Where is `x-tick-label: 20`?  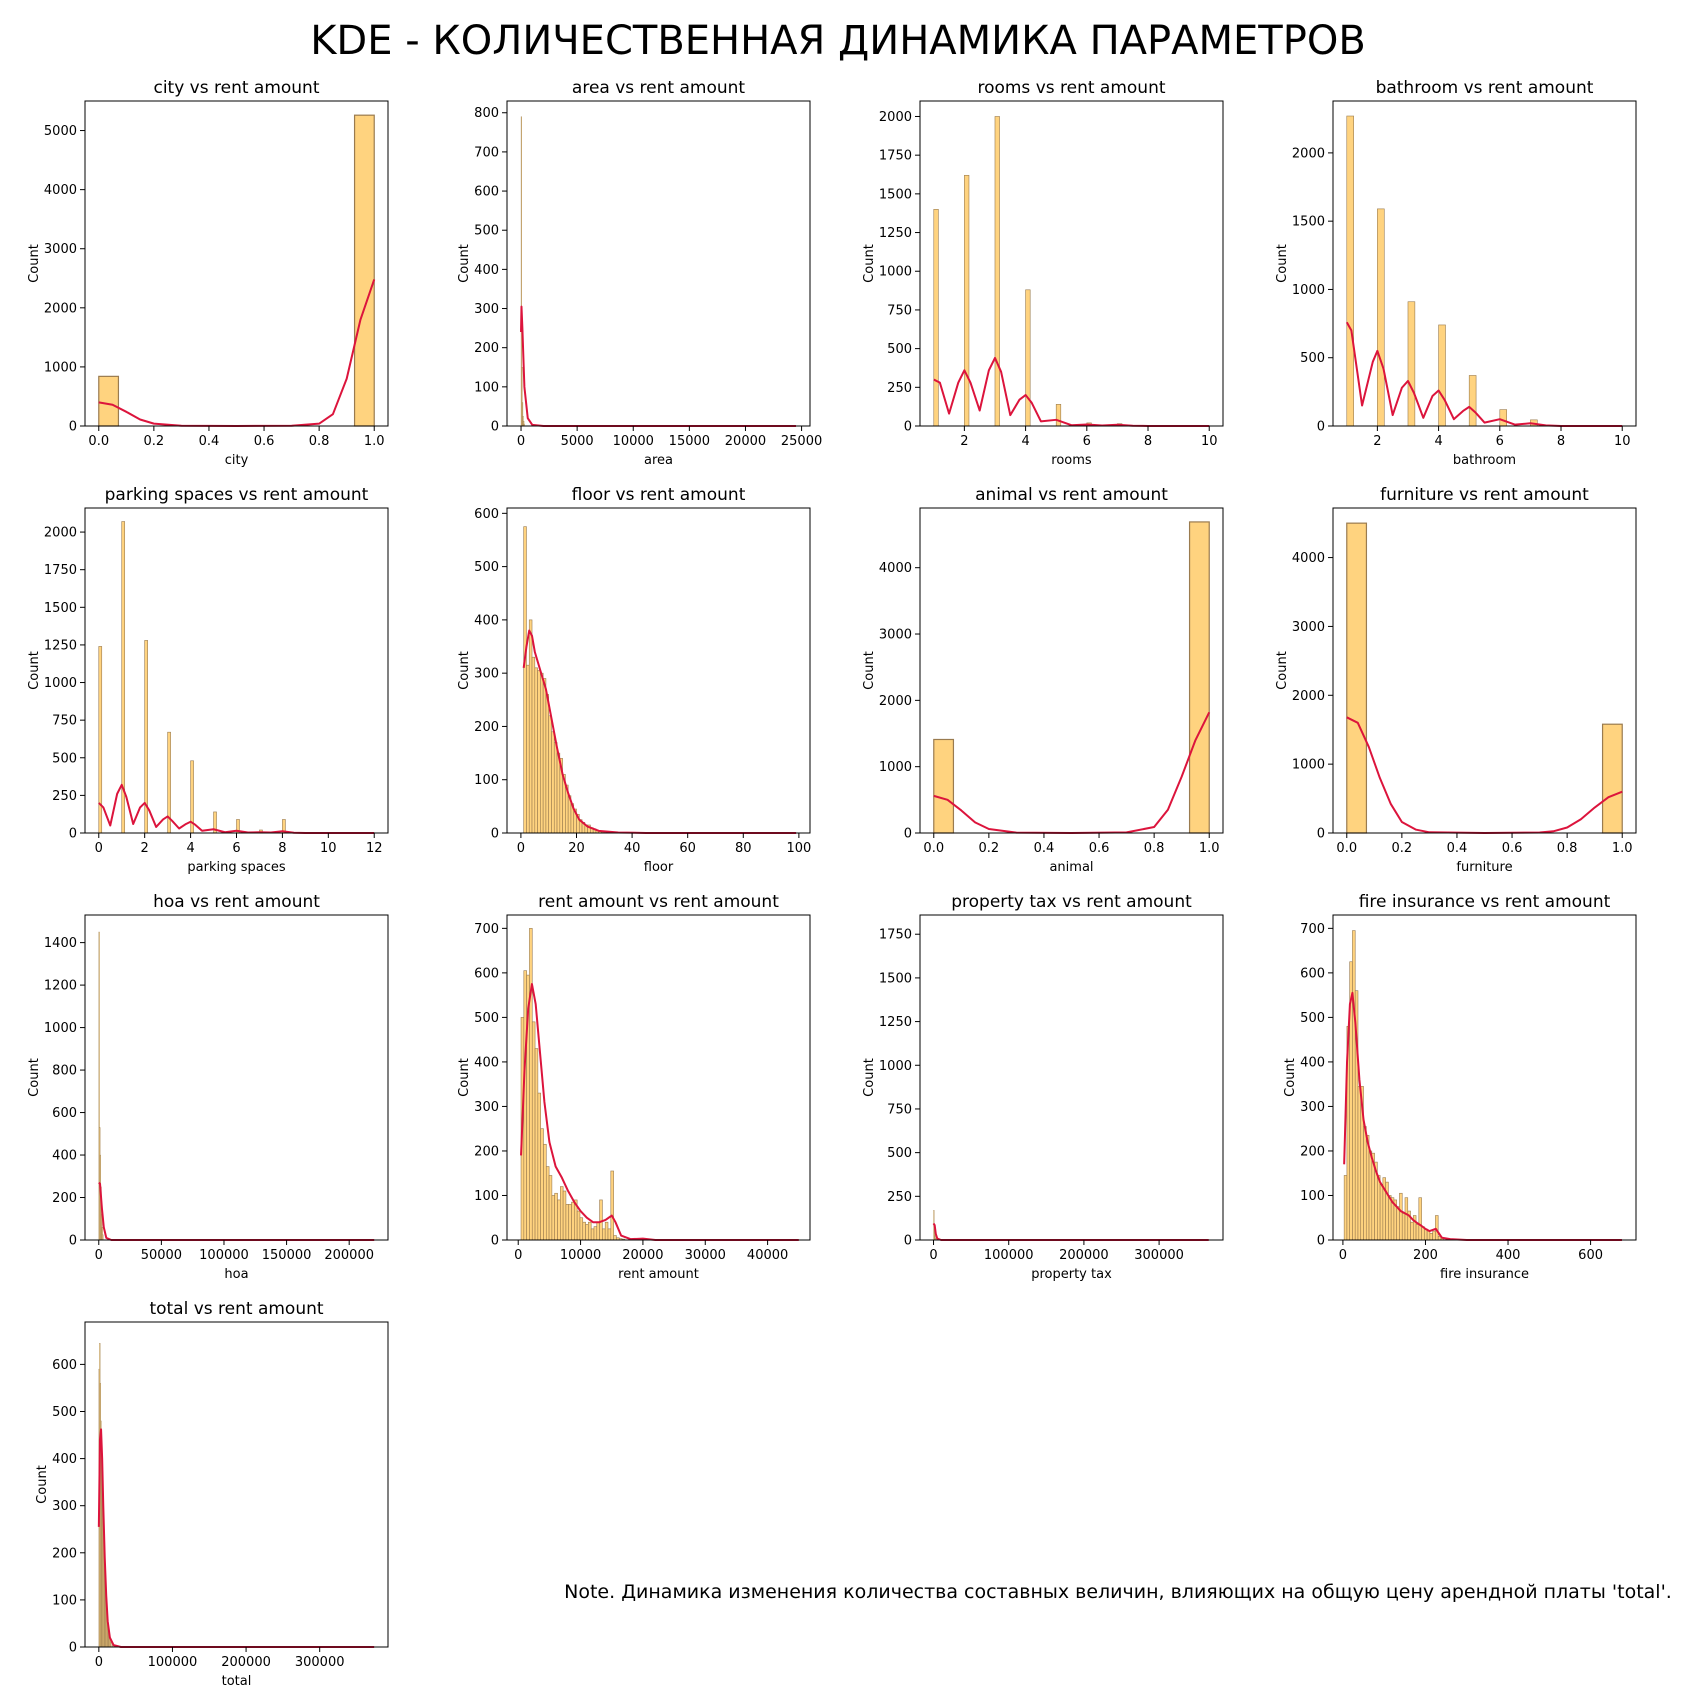 x-tick-label: 20 is located at coordinates (576, 848).